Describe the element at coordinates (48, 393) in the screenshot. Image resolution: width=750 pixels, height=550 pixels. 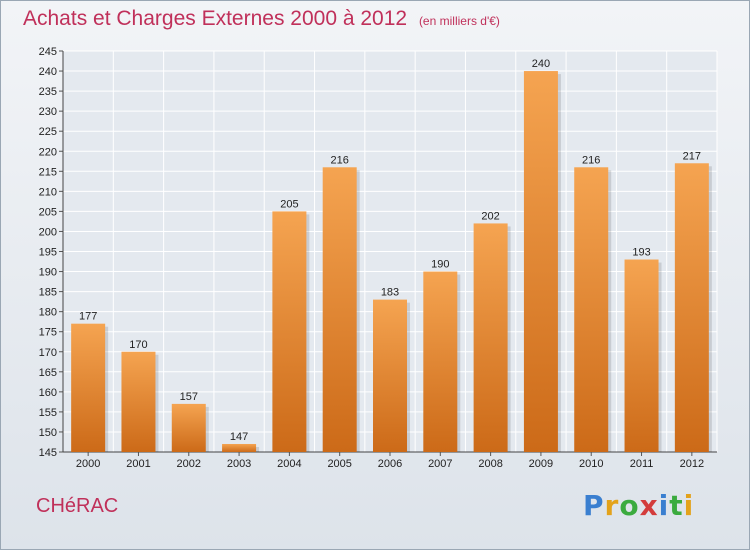
I see `y-tick-label: 160` at that location.